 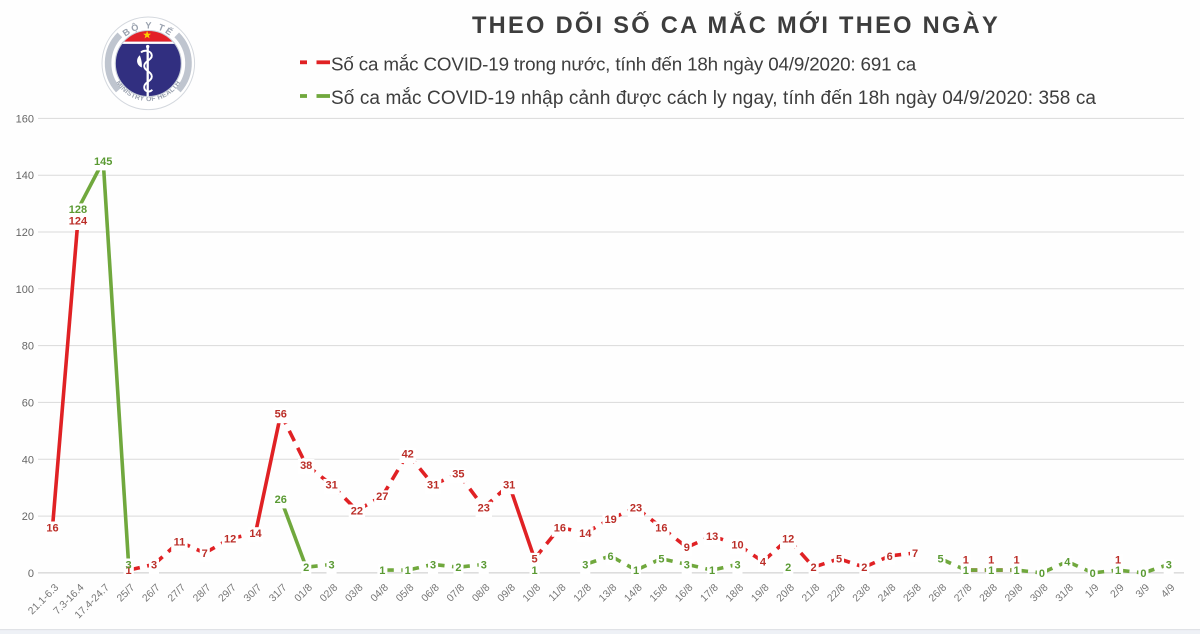 I want to click on svg-text: 26, so click(x=281, y=500).